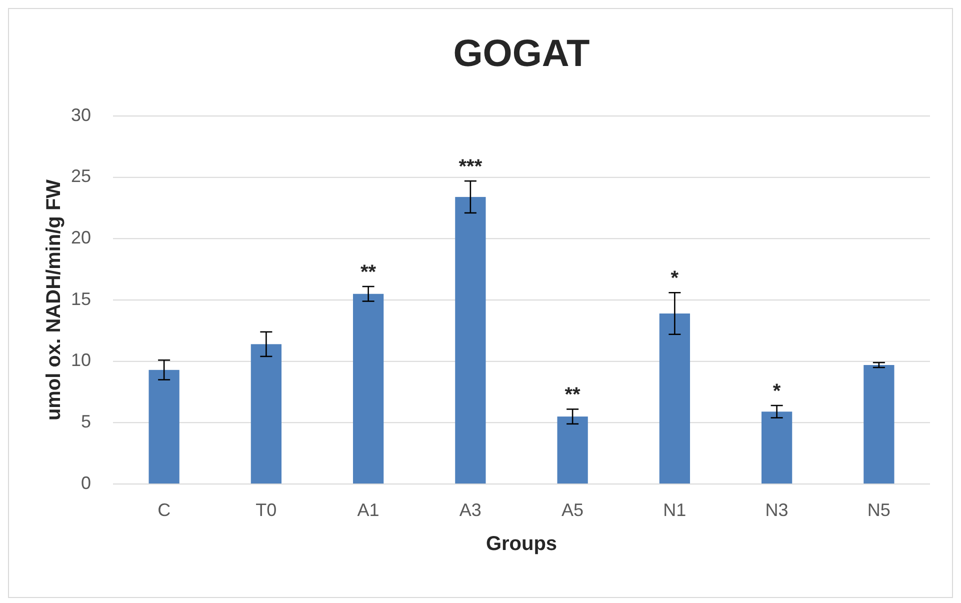 The image size is (961, 603). What do you see at coordinates (674, 510) in the screenshot?
I see `x-tick-label: N1` at bounding box center [674, 510].